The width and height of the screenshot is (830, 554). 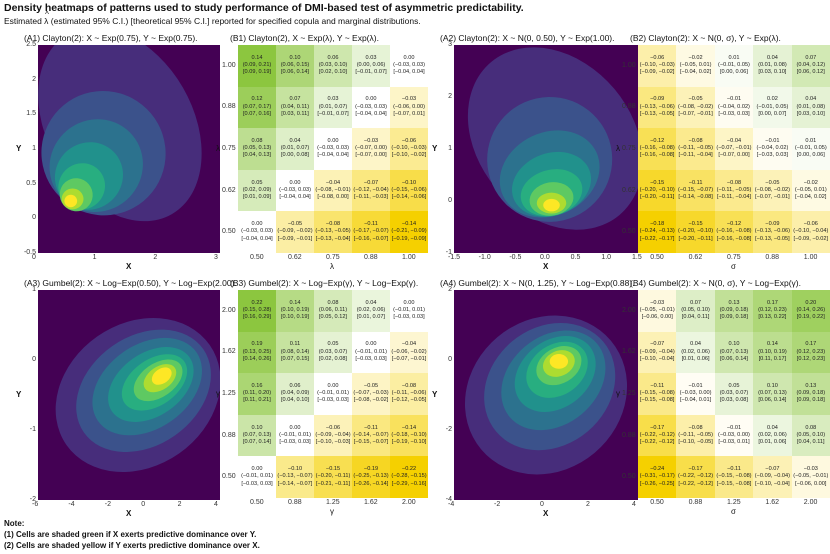 I want to click on cell-estimated-ci: (−0.21, −0.09), so click(x=409, y=231).